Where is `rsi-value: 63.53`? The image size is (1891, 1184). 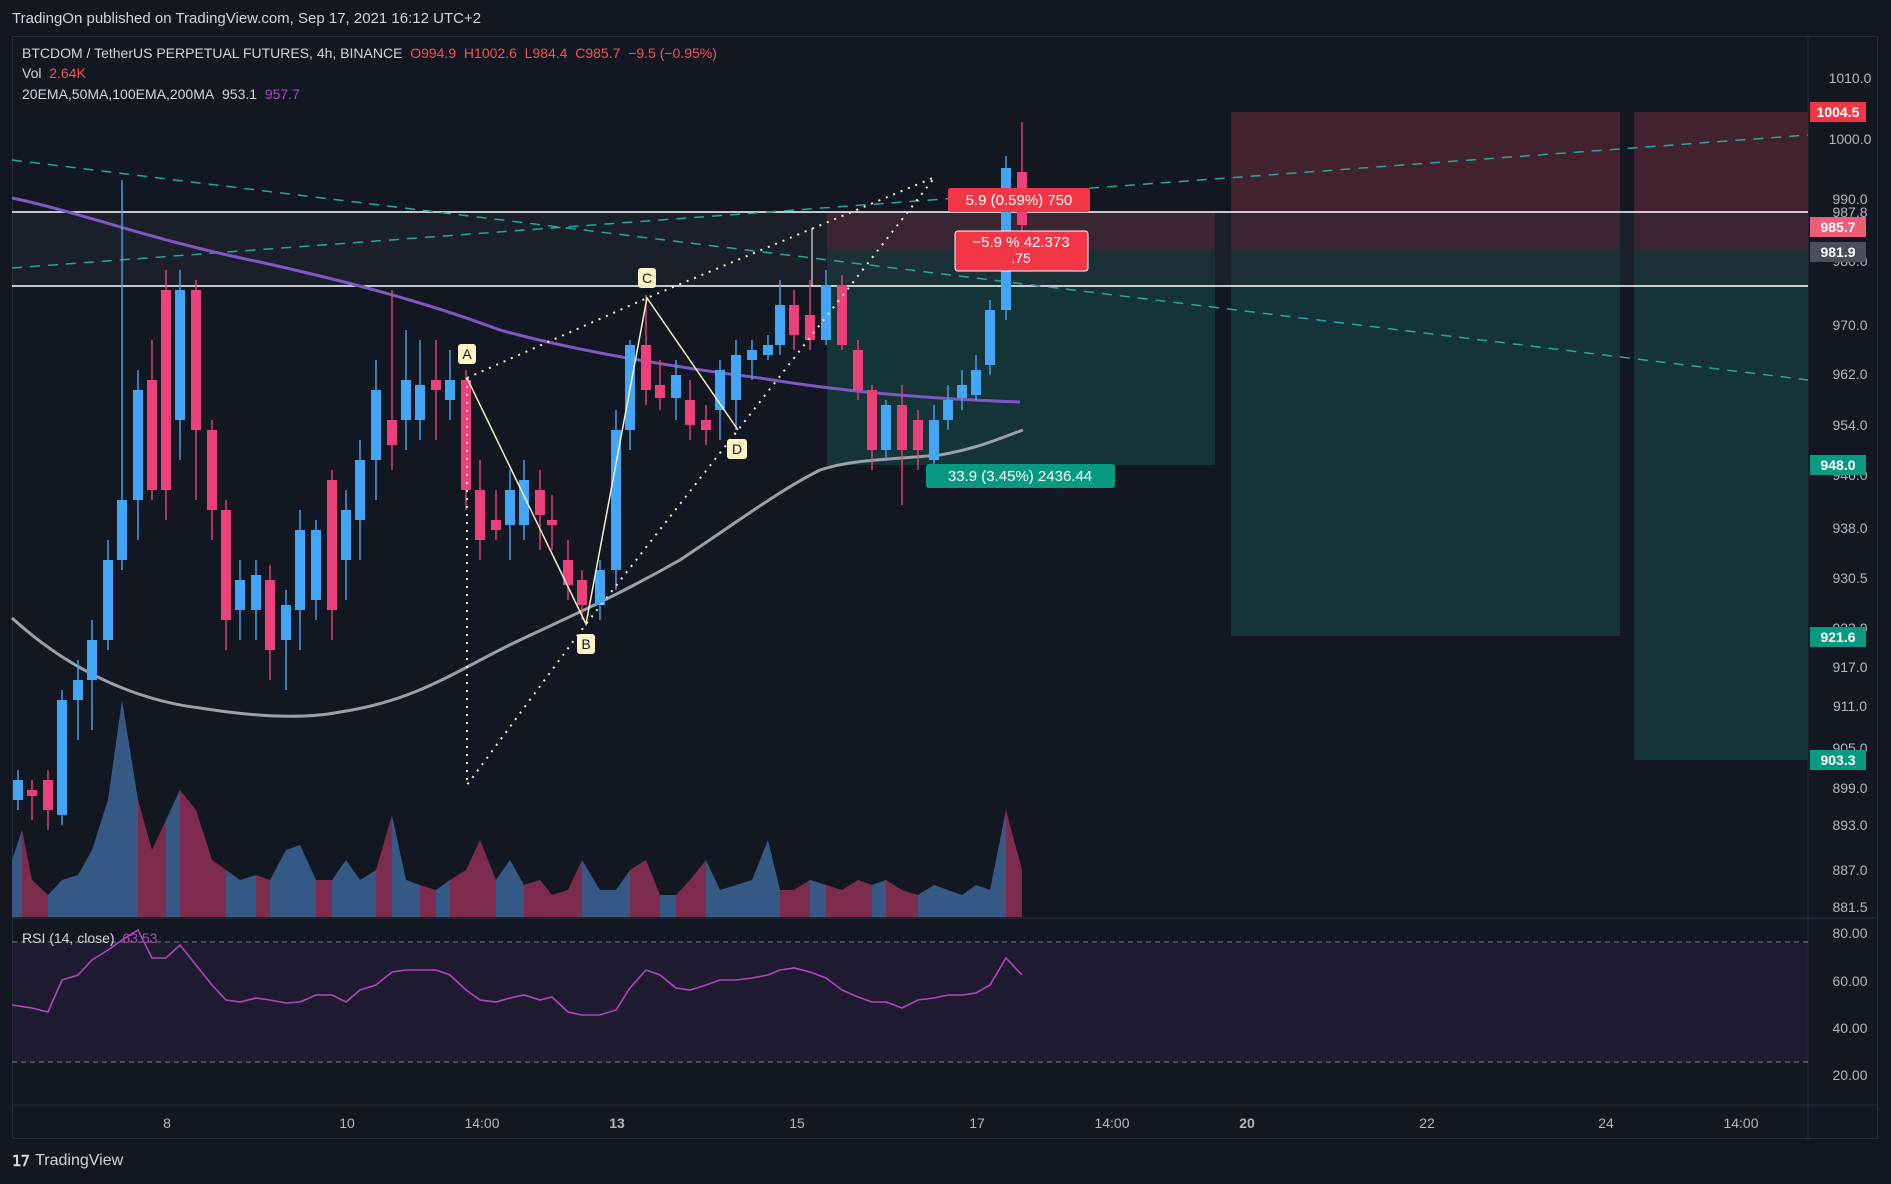 rsi-value: 63.53 is located at coordinates (140, 938).